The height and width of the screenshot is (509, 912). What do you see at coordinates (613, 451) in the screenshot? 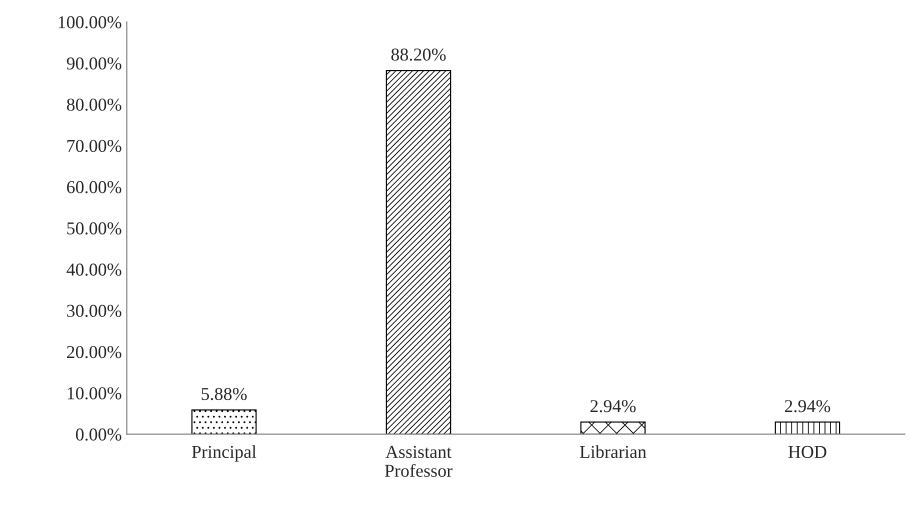
I see `x-tick-label: Librarian` at bounding box center [613, 451].